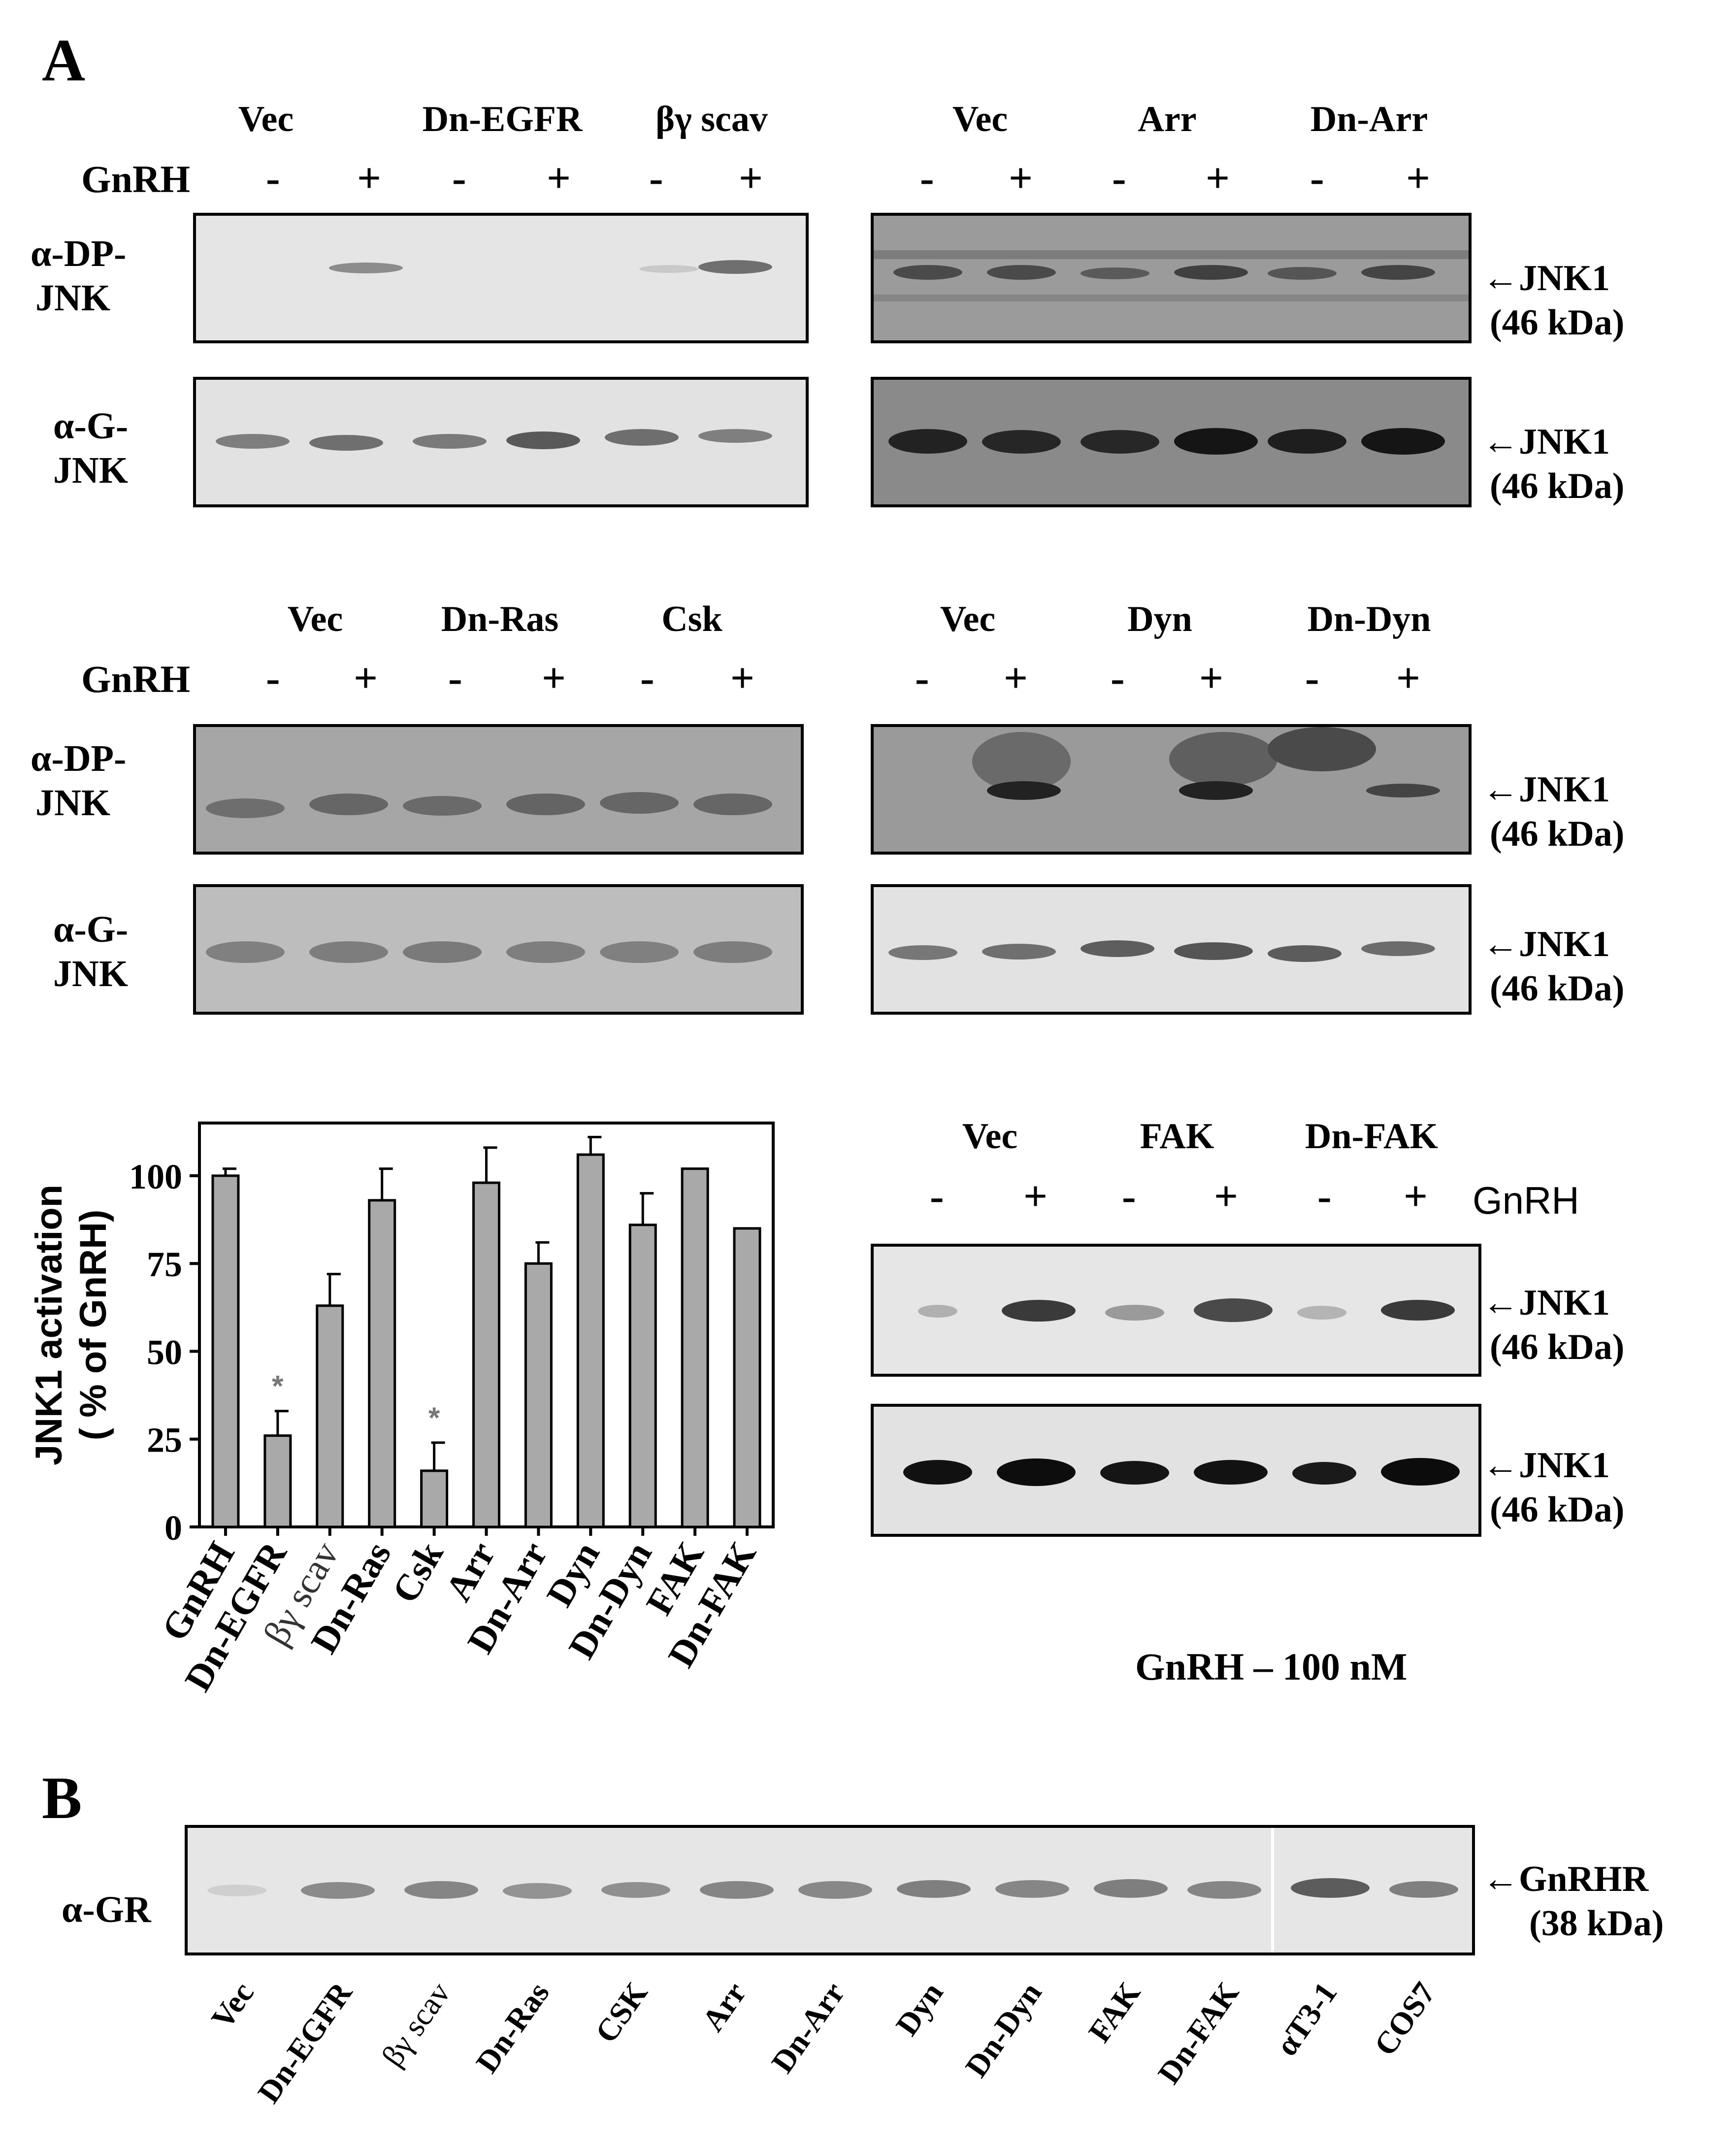 This screenshot has width=1736, height=2151. Describe the element at coordinates (64, 61) in the screenshot. I see `panel-a-label: A` at that location.